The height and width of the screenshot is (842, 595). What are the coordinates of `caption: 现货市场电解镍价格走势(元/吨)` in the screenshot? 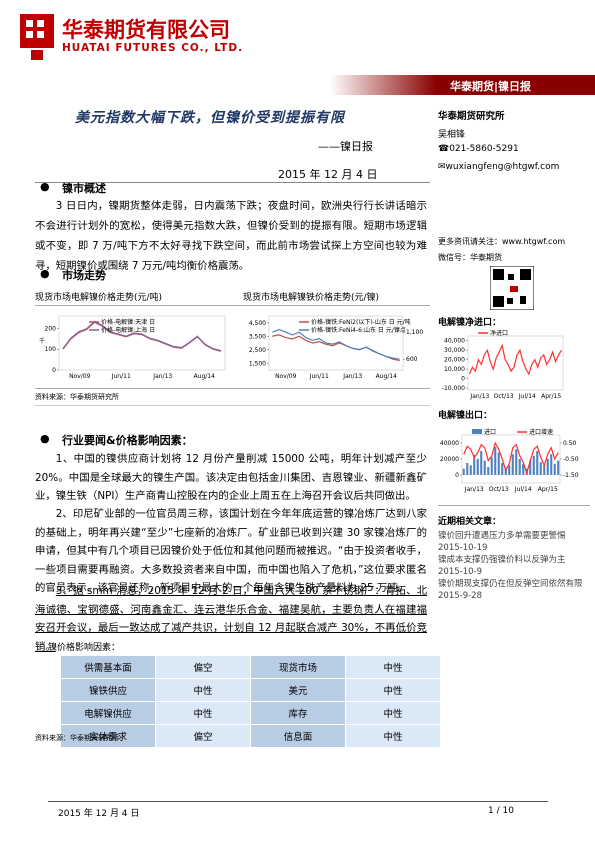 It's located at (99, 298).